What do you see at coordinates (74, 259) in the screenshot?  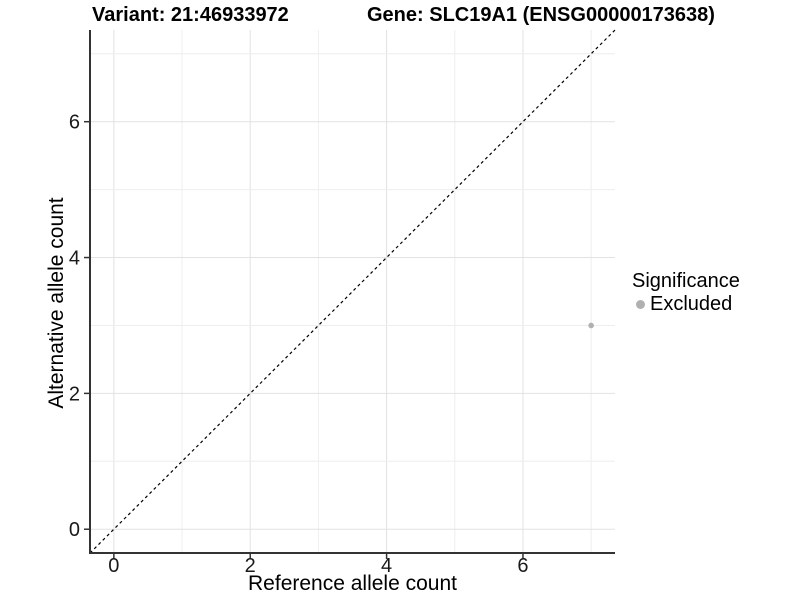 I see `y-tick-label: 4` at bounding box center [74, 259].